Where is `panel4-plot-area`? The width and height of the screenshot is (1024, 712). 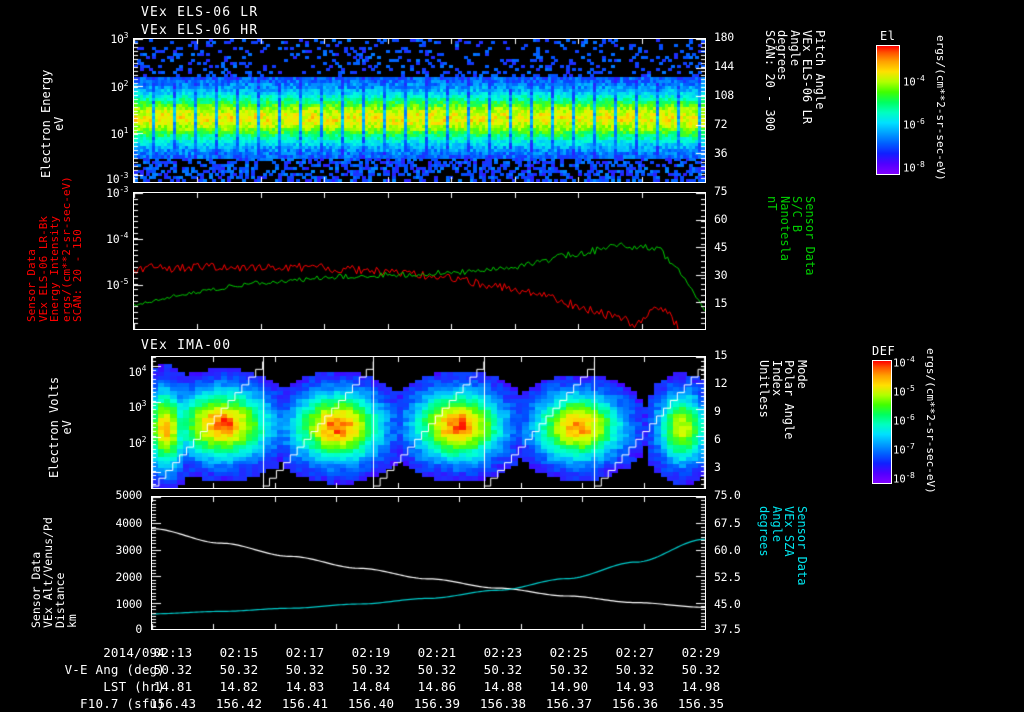
panel4-plot-area is located at coordinates (428, 563).